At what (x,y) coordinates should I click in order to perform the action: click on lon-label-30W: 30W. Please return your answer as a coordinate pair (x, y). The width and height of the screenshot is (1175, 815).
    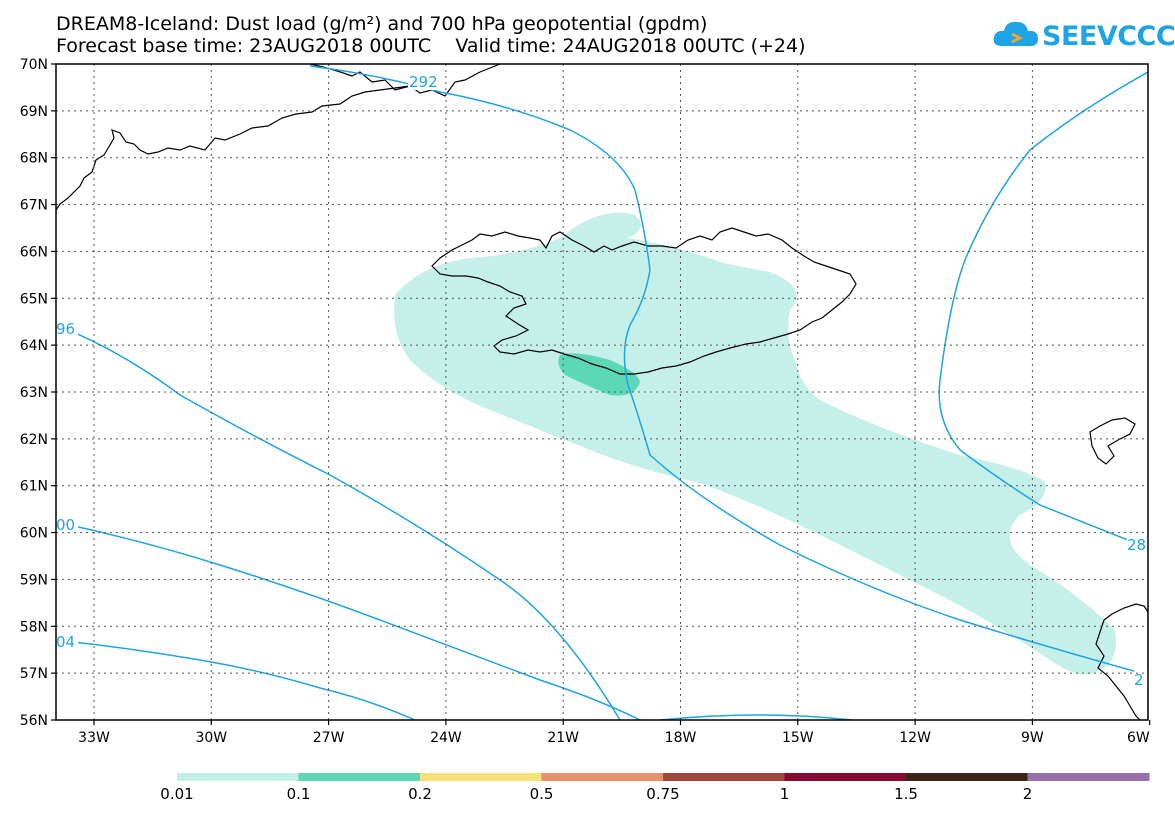
    Looking at the image, I should click on (211, 738).